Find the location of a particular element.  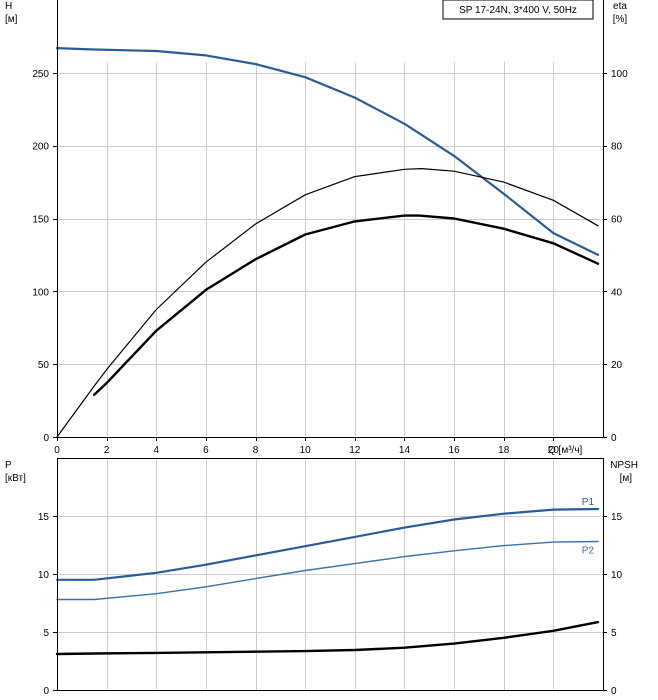

tick-label-right: 40 is located at coordinates (617, 292).